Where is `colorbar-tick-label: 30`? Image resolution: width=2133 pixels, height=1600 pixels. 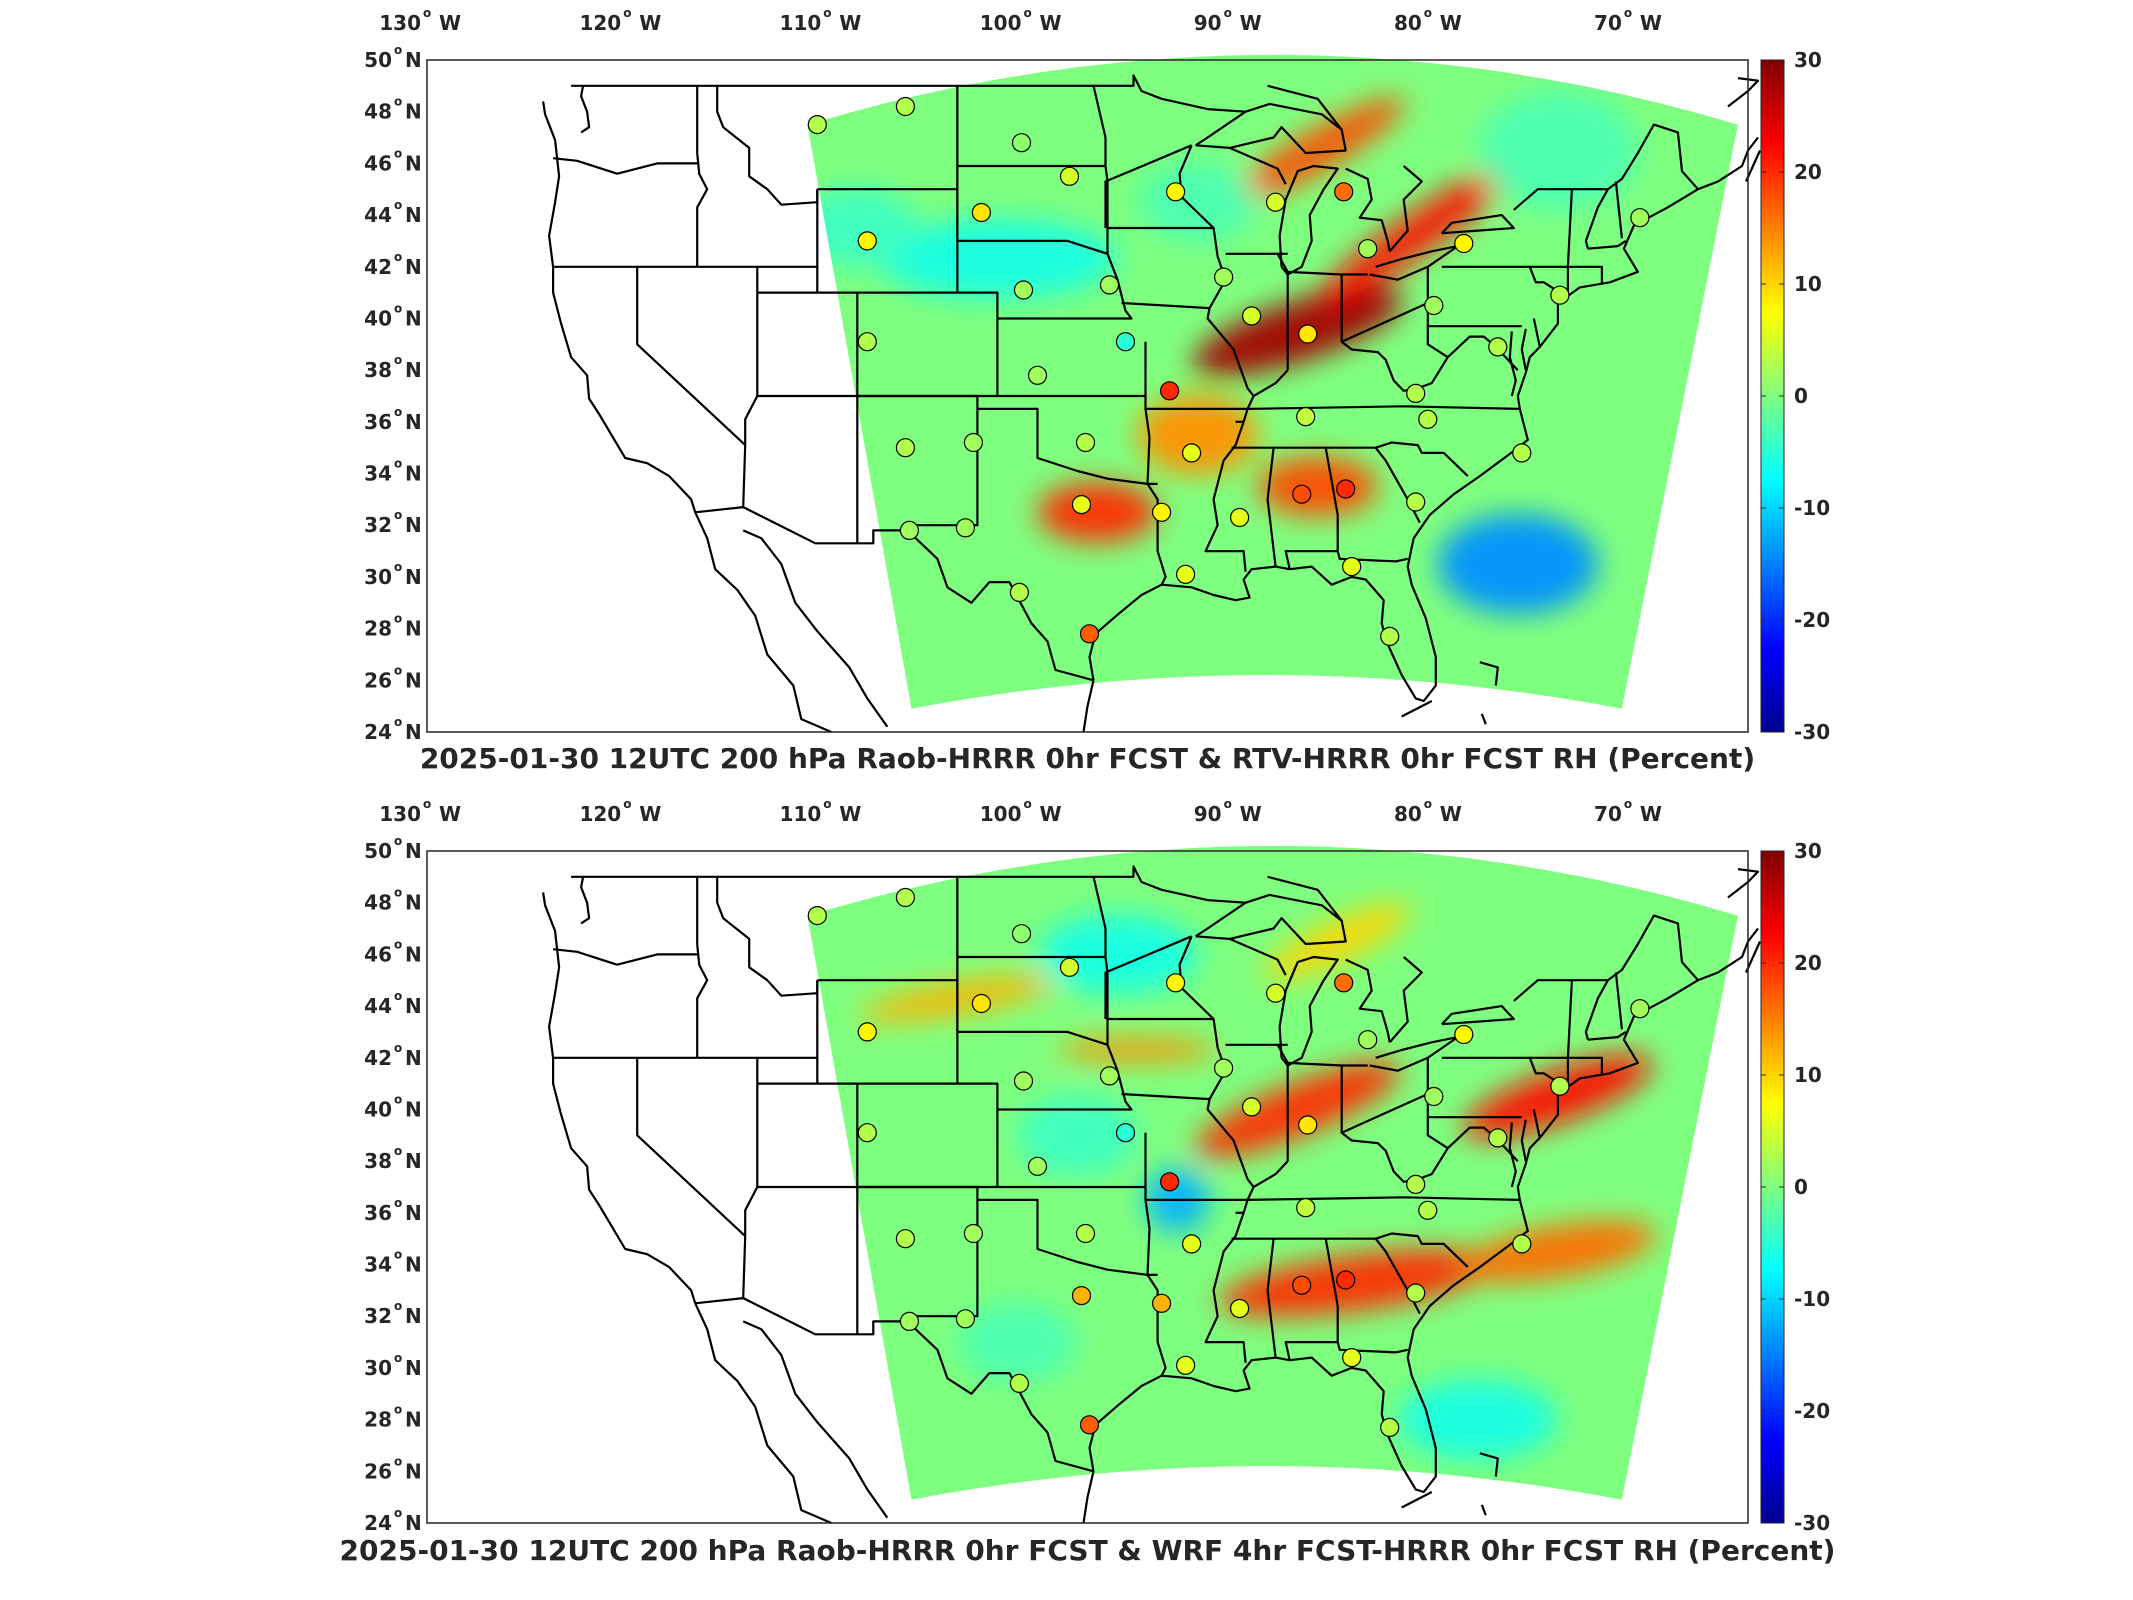 colorbar-tick-label: 30 is located at coordinates (1808, 851).